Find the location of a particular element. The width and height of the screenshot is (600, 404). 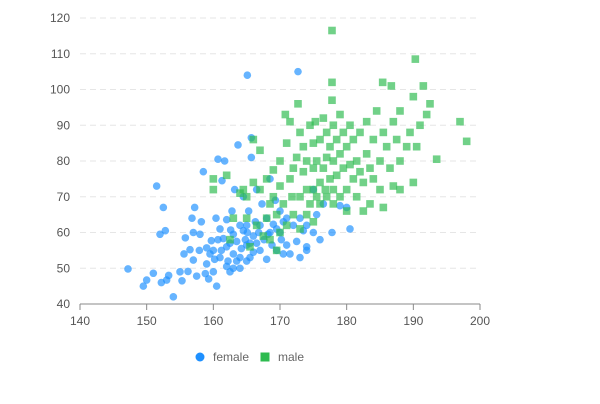

legend-item-male: male is located at coordinates (282, 357).